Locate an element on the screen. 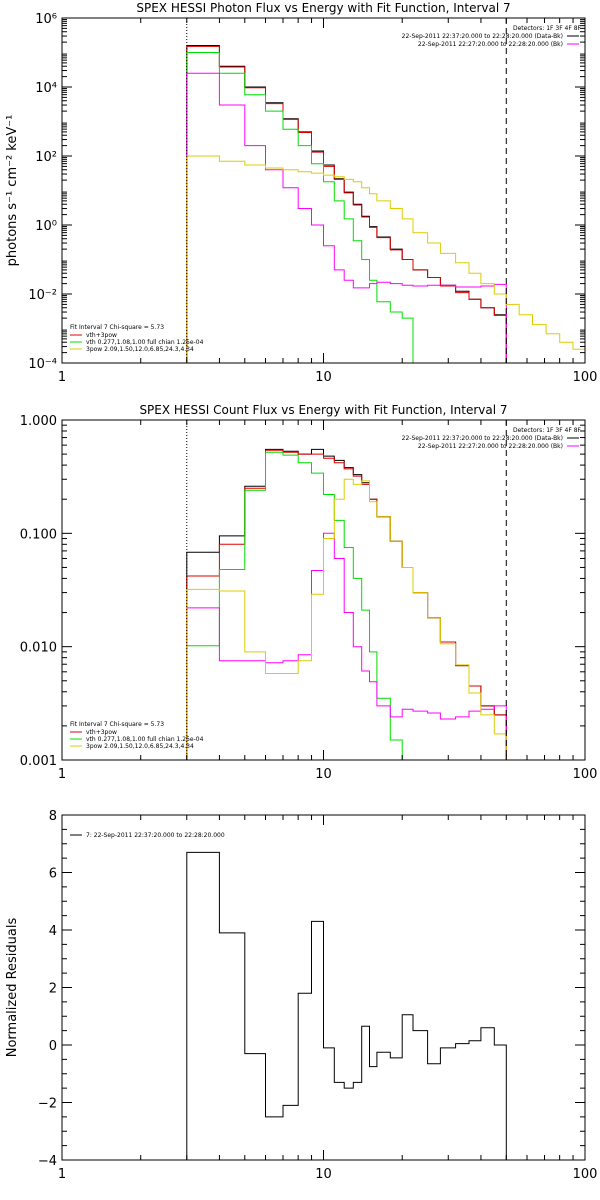  y-tick-label: 10² is located at coordinates (46, 157).